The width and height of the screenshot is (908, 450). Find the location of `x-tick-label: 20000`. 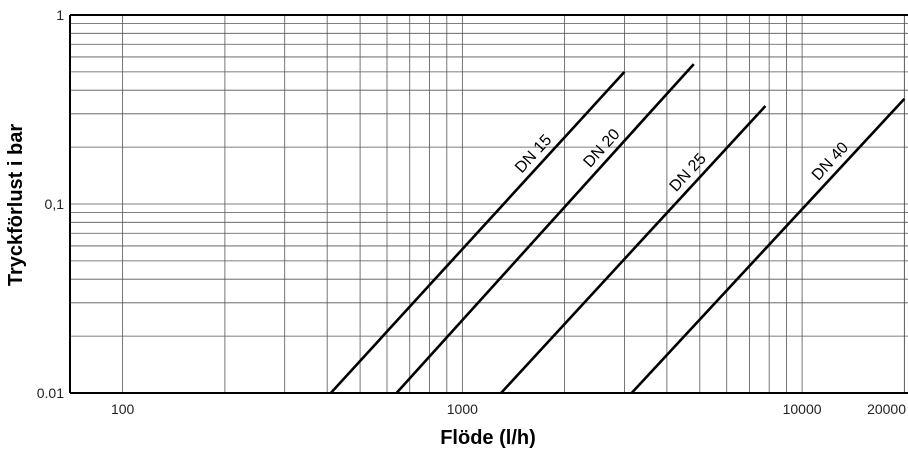

x-tick-label: 20000 is located at coordinates (886, 409).